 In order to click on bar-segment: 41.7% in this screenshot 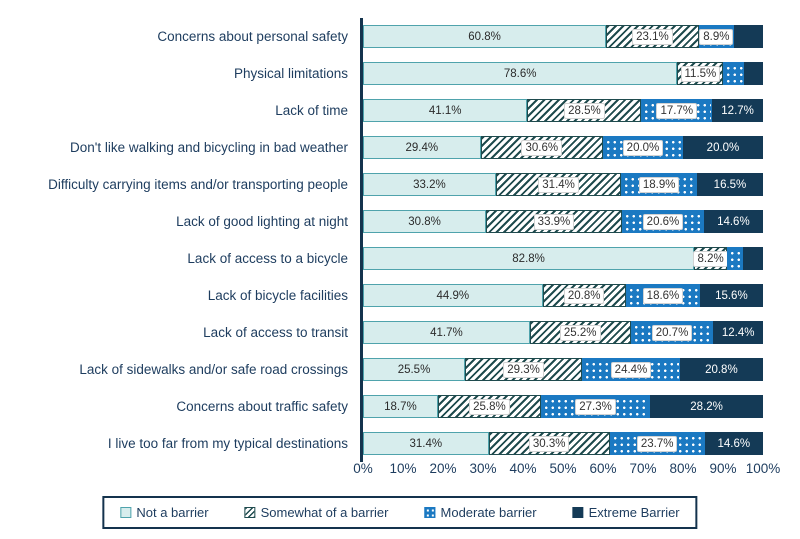, I will do `click(446, 332)`.